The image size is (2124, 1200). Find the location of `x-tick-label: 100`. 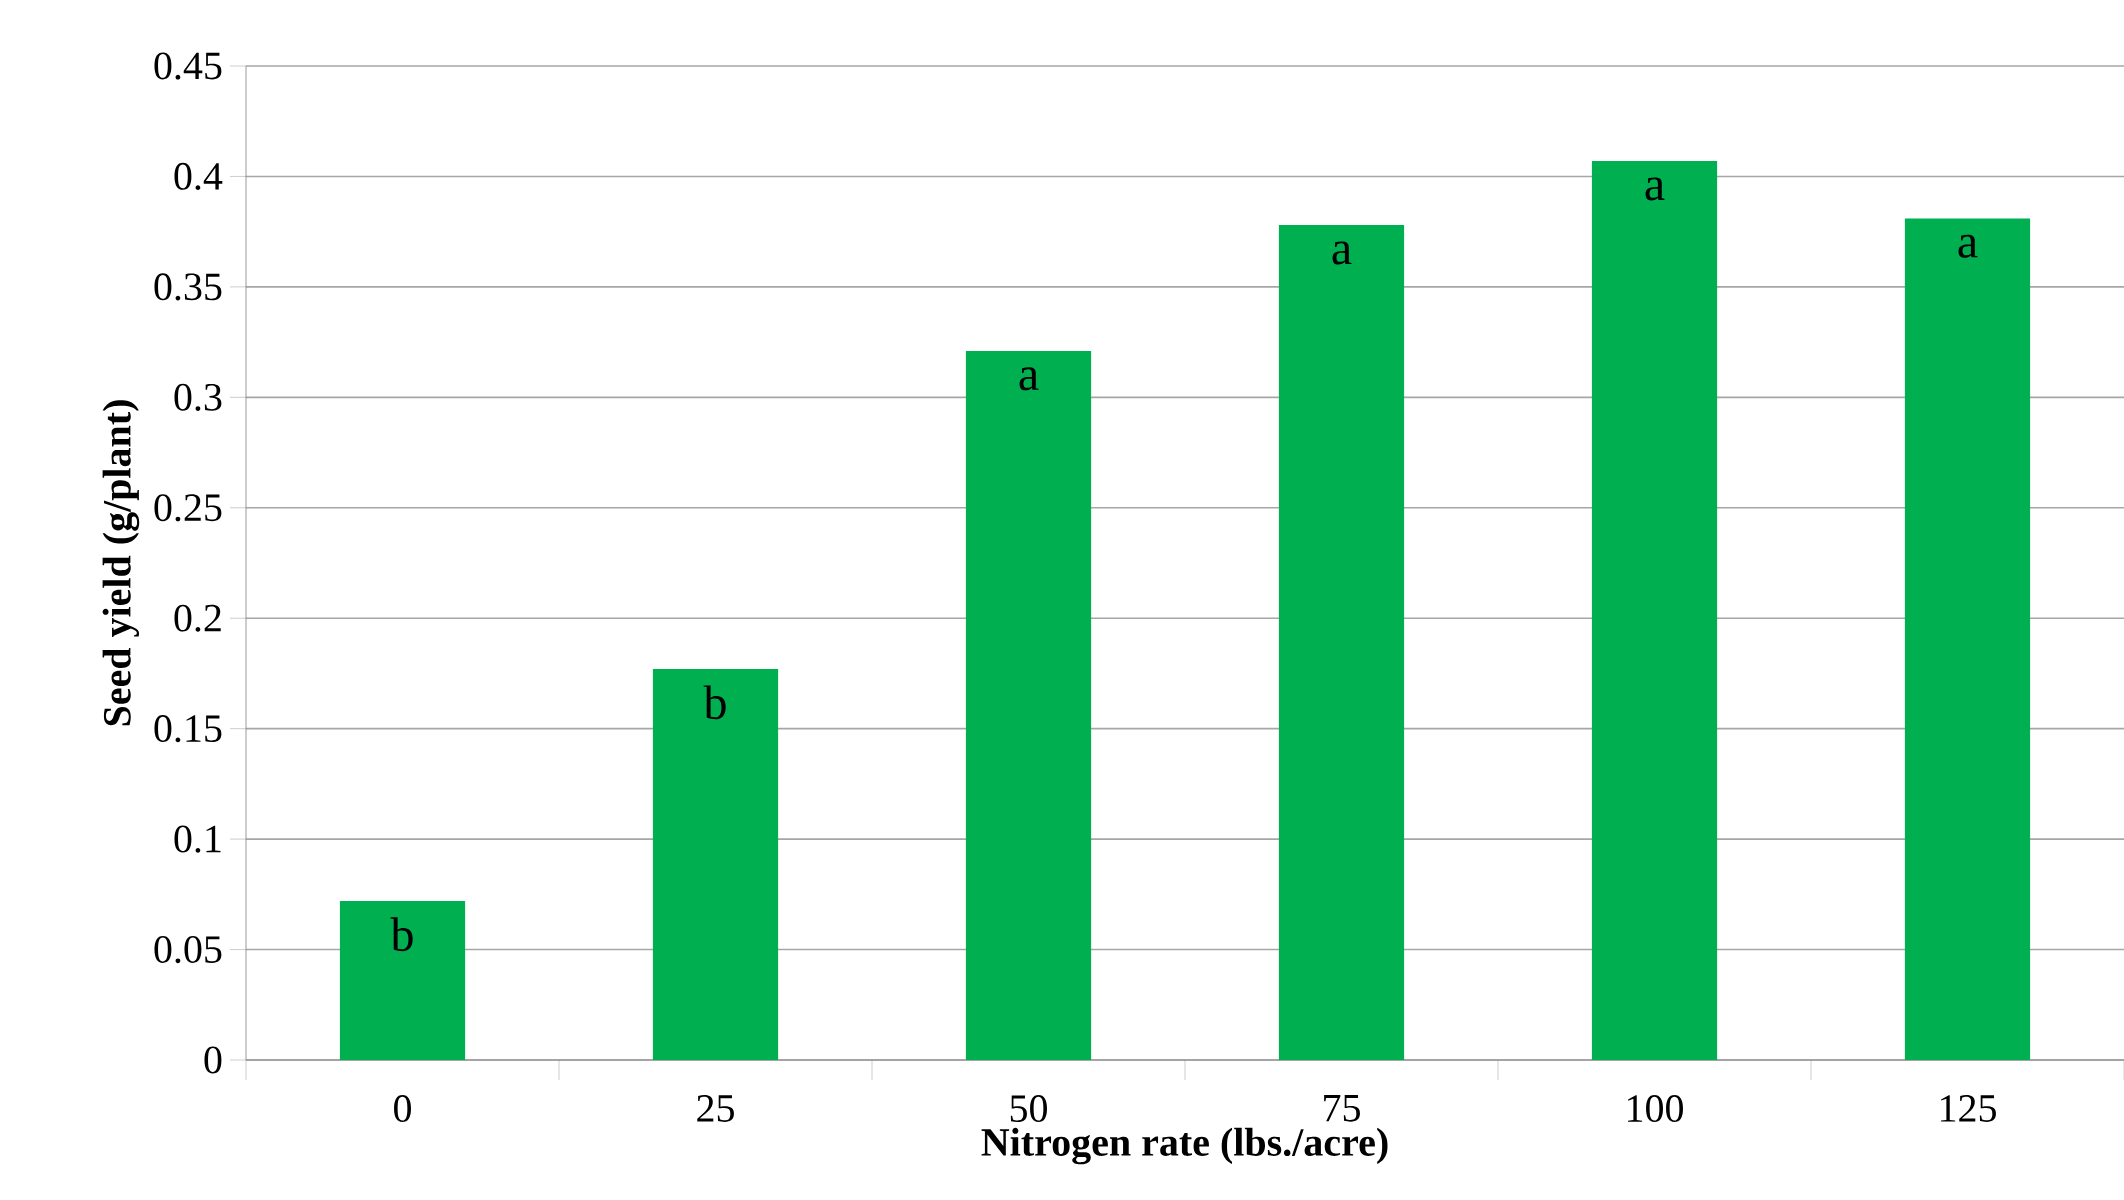

x-tick-label: 100 is located at coordinates (1655, 1109).